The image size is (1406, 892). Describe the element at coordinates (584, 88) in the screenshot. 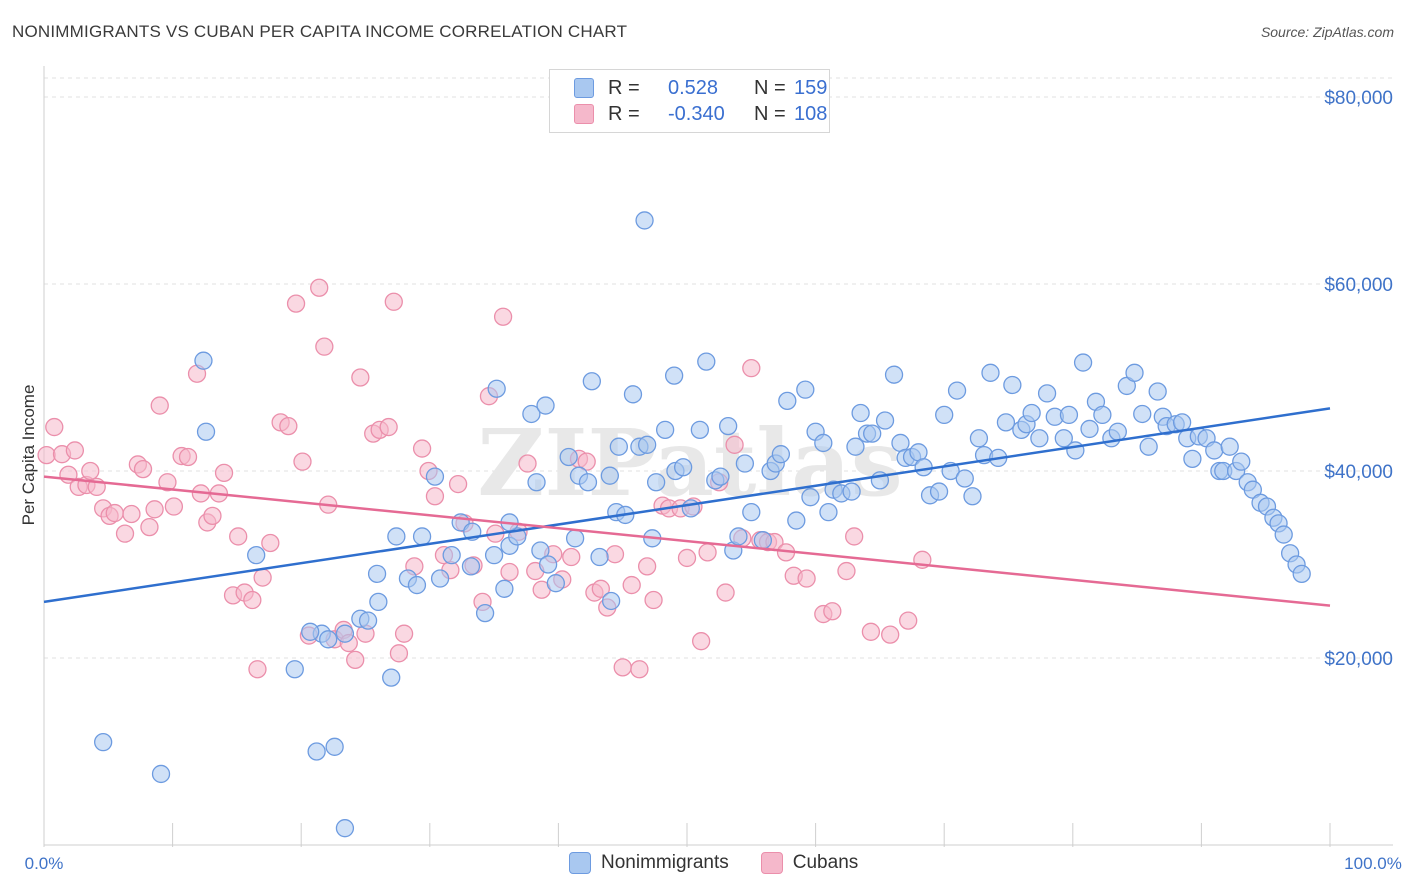

I see `blue-swatch` at that location.